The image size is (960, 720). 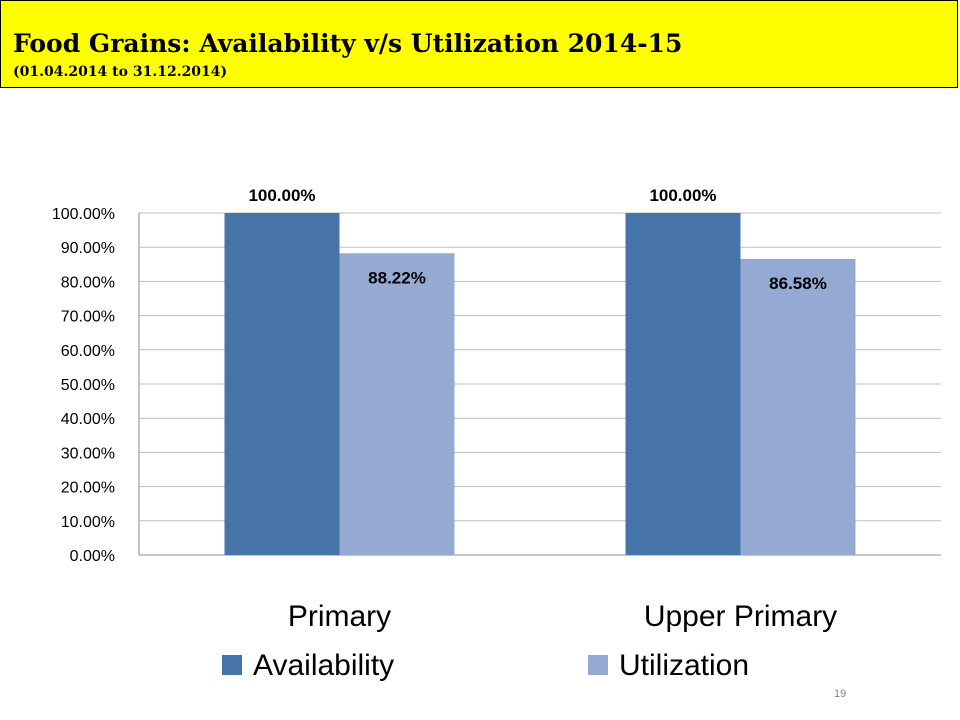 What do you see at coordinates (120, 72) in the screenshot?
I see `page-subtitle: (01.04.2014 to 31.12.2014)` at bounding box center [120, 72].